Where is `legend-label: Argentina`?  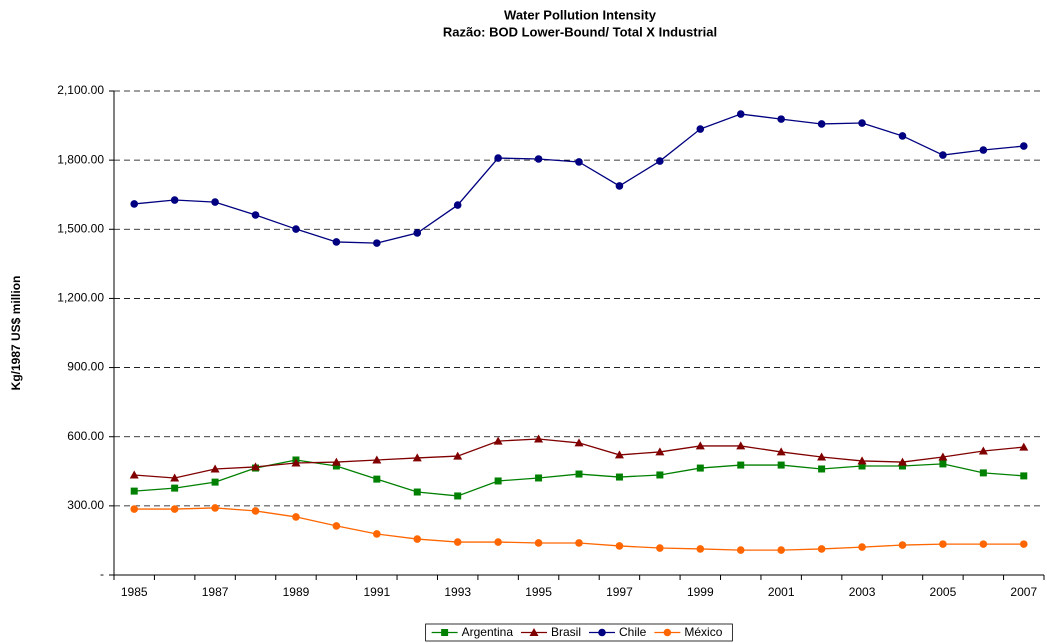
legend-label: Argentina is located at coordinates (488, 632).